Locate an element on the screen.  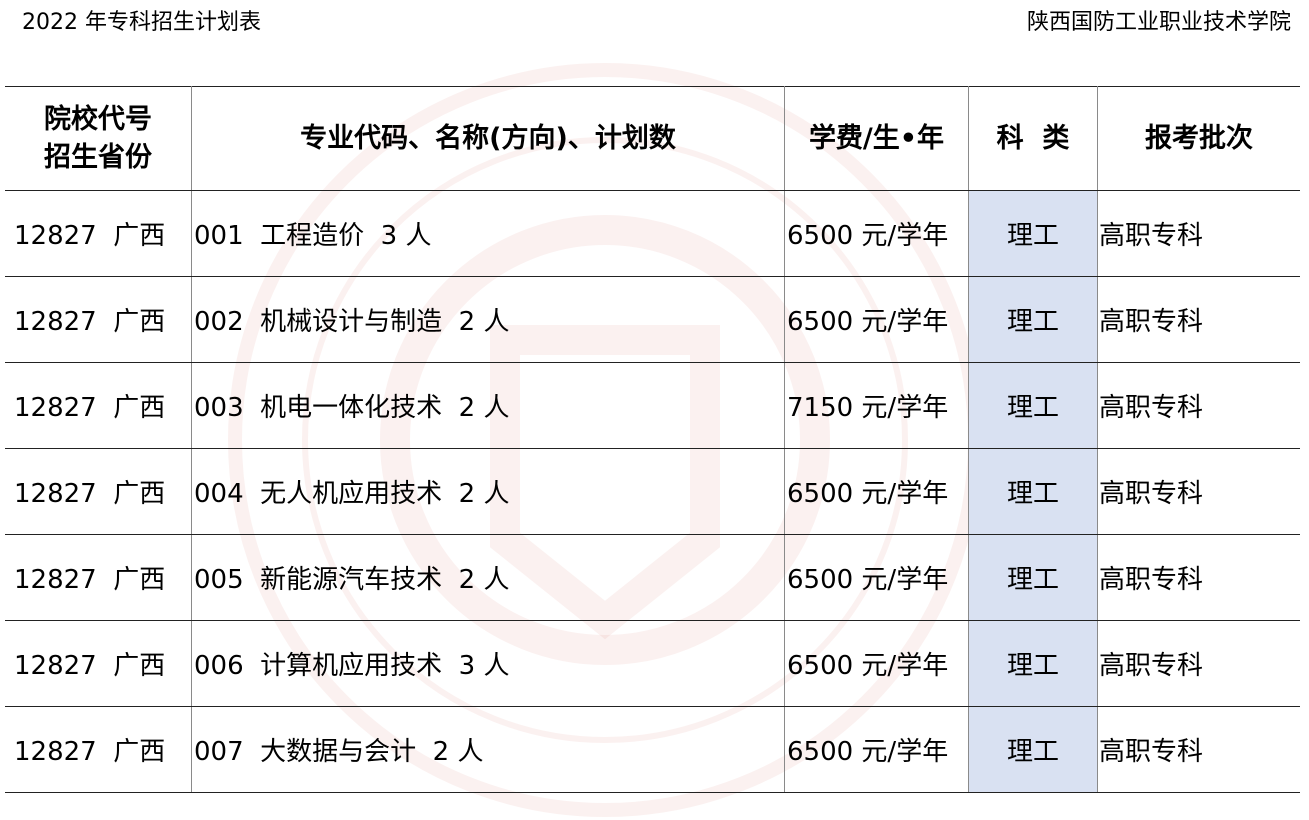
fee-cell: 7150 元/学年 is located at coordinates (876, 405).